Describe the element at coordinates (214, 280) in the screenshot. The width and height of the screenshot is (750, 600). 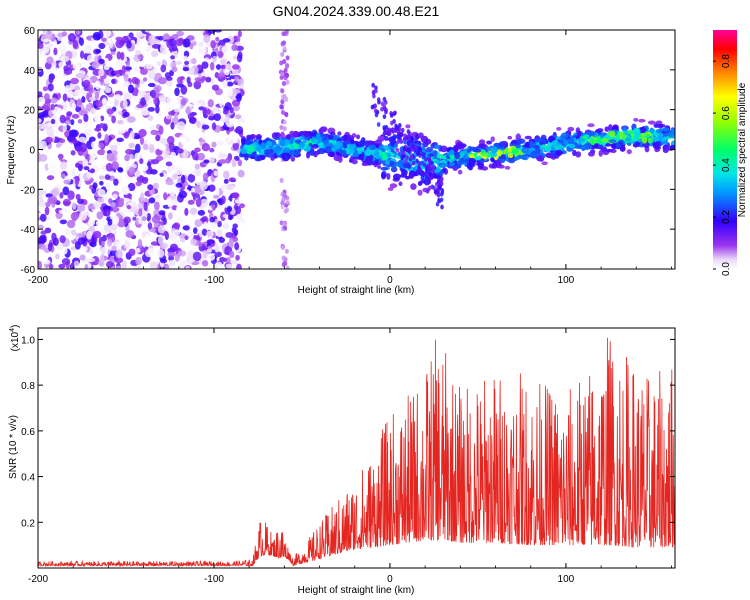
I see `x-tick-label: -100` at that location.